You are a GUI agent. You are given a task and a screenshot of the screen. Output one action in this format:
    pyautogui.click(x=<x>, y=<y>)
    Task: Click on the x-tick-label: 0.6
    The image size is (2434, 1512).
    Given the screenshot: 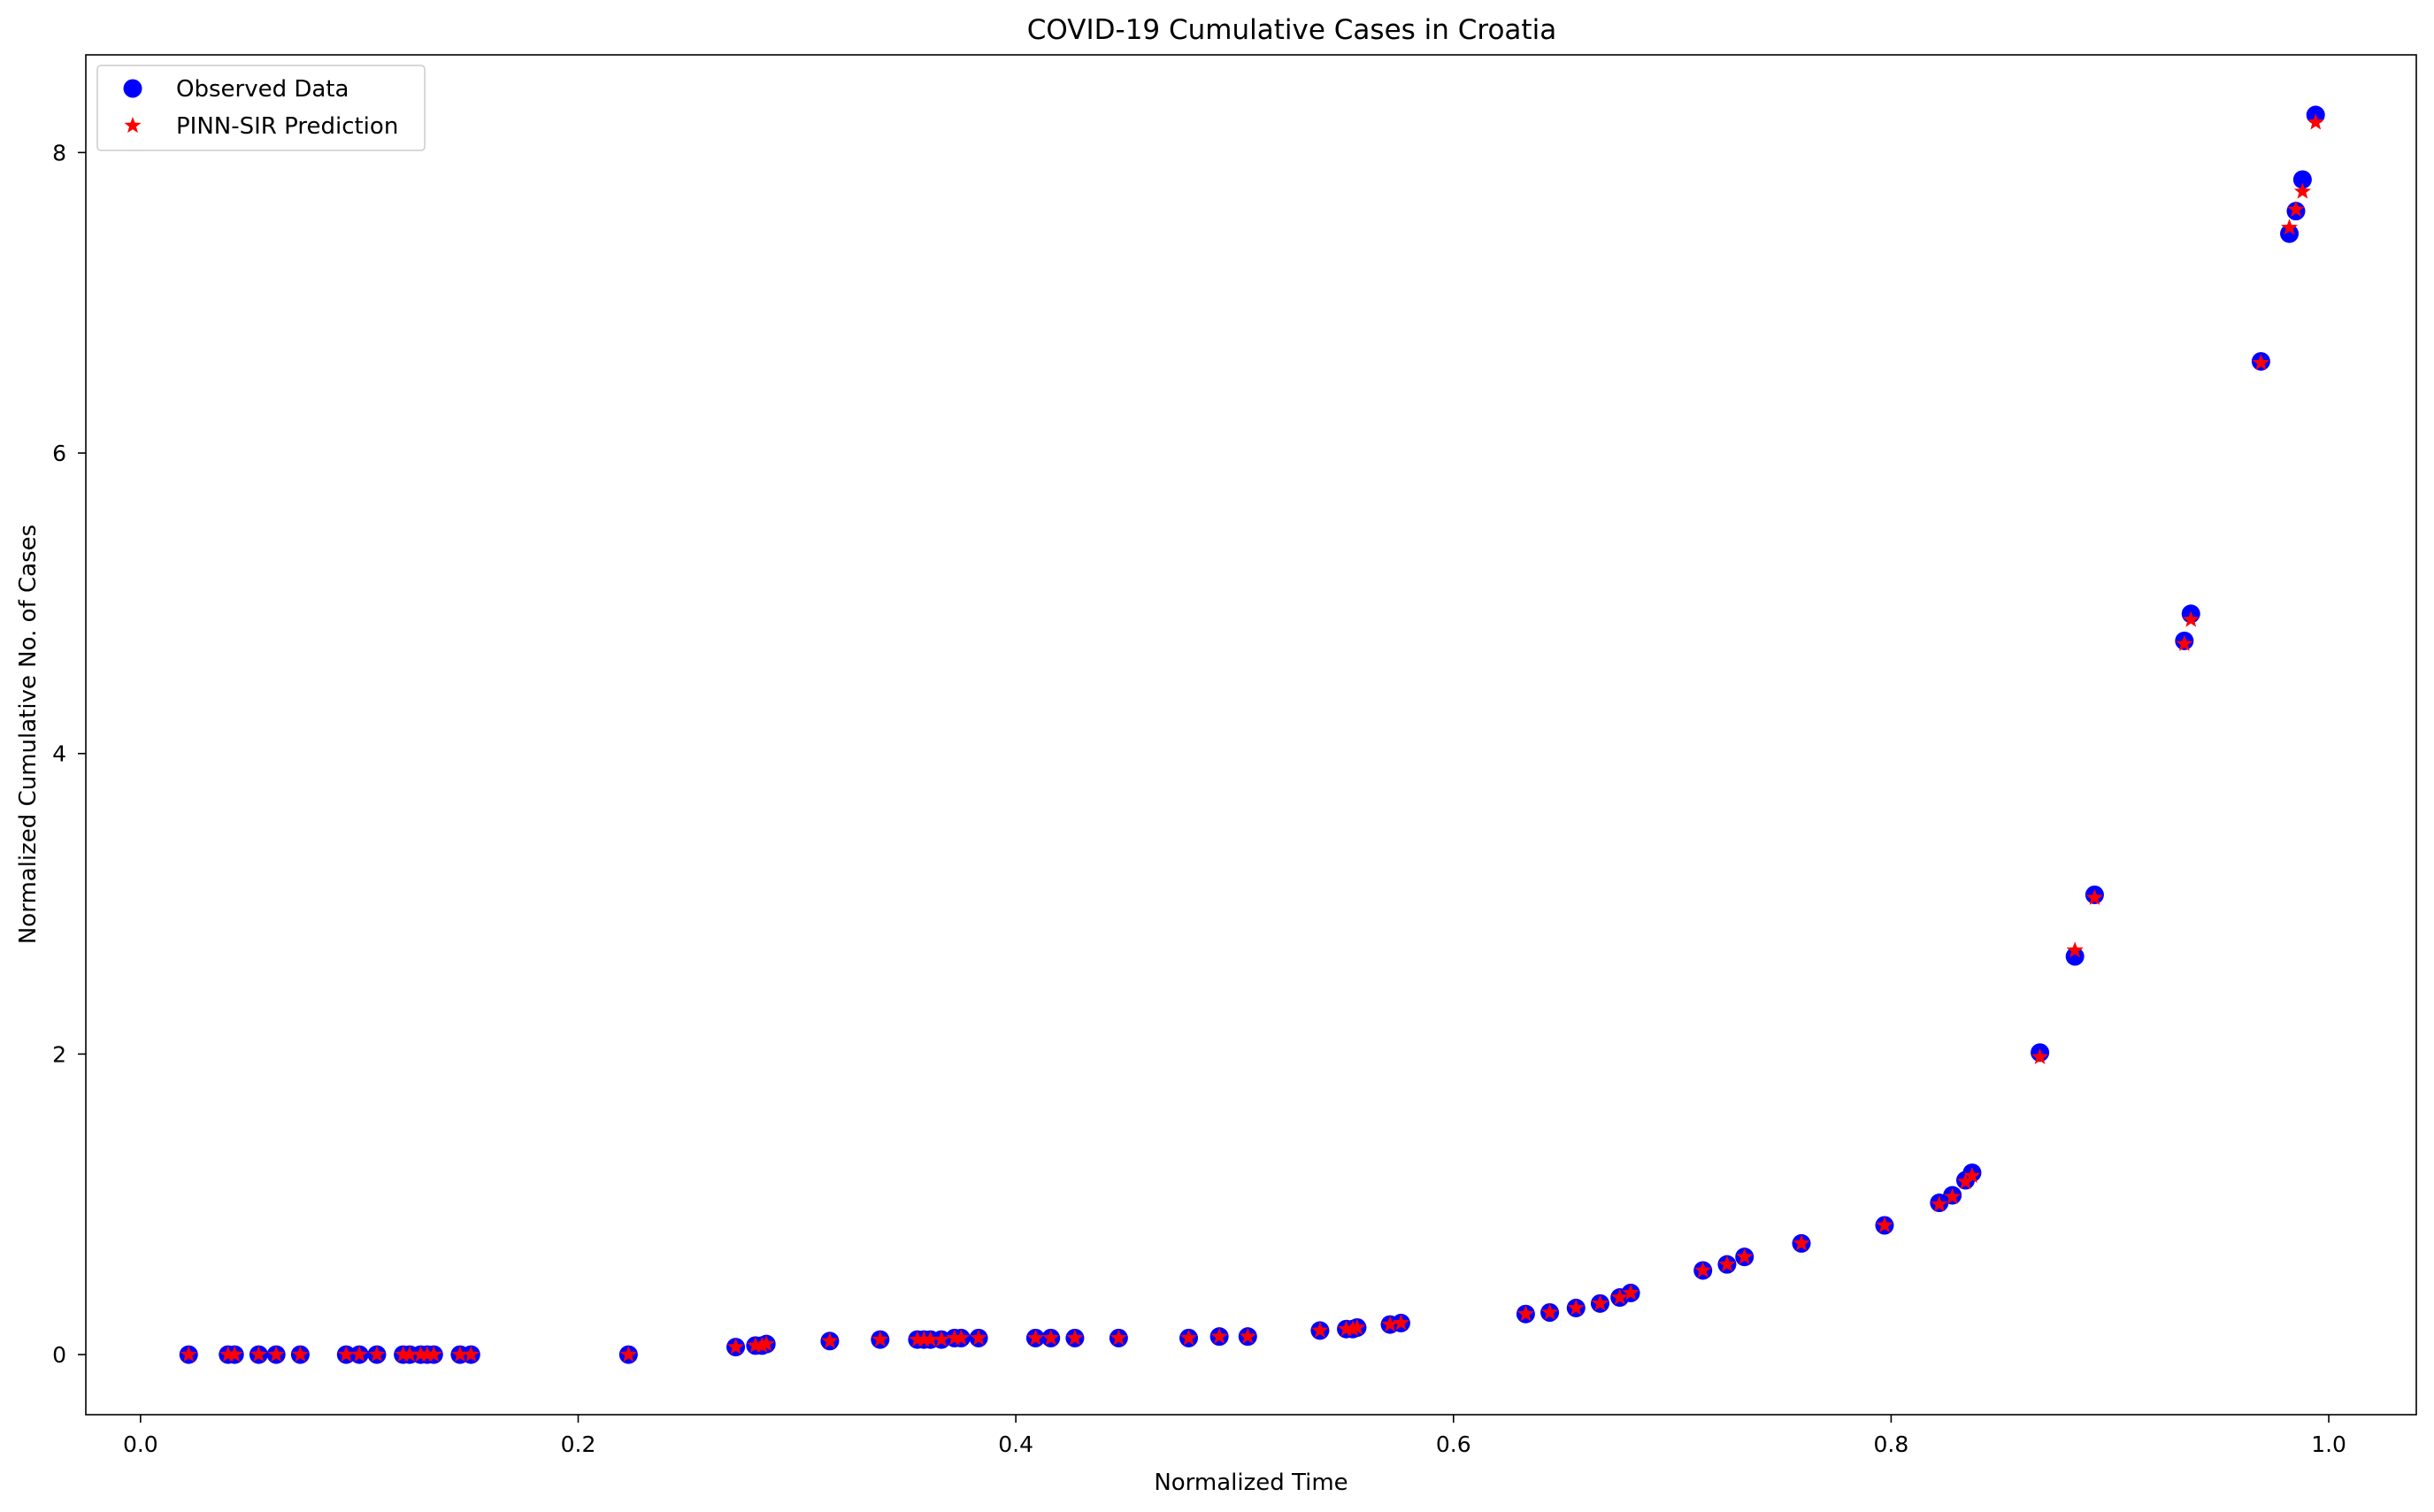 What is the action you would take?
    pyautogui.click(x=1453, y=1444)
    